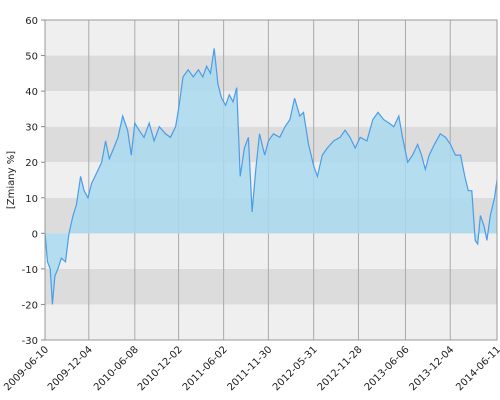  I want to click on x-tick-label: 2010-06-08, so click(116, 368).